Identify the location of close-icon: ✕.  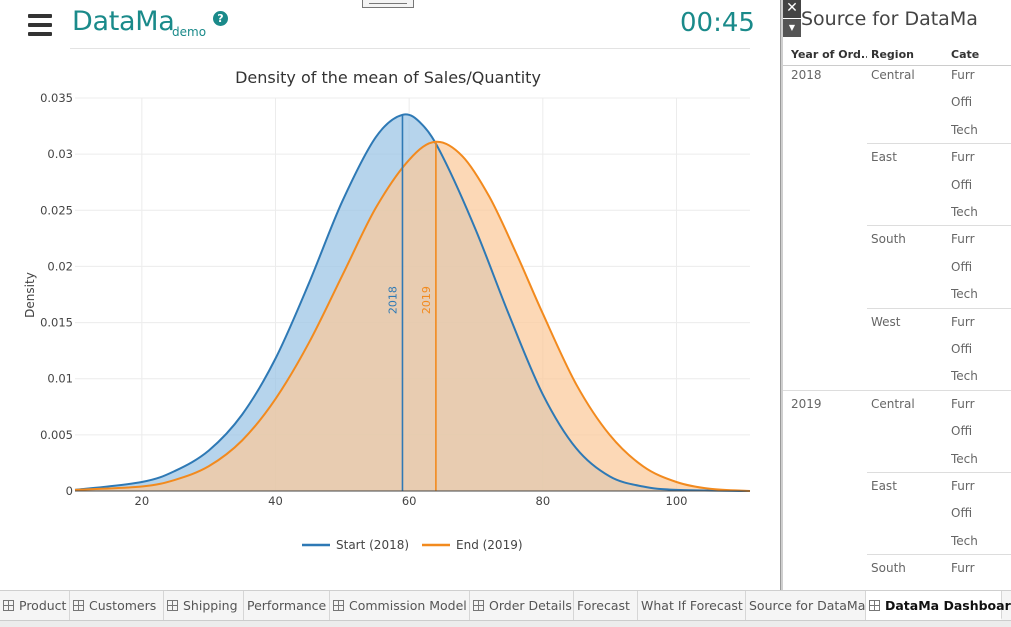
(792, 9).